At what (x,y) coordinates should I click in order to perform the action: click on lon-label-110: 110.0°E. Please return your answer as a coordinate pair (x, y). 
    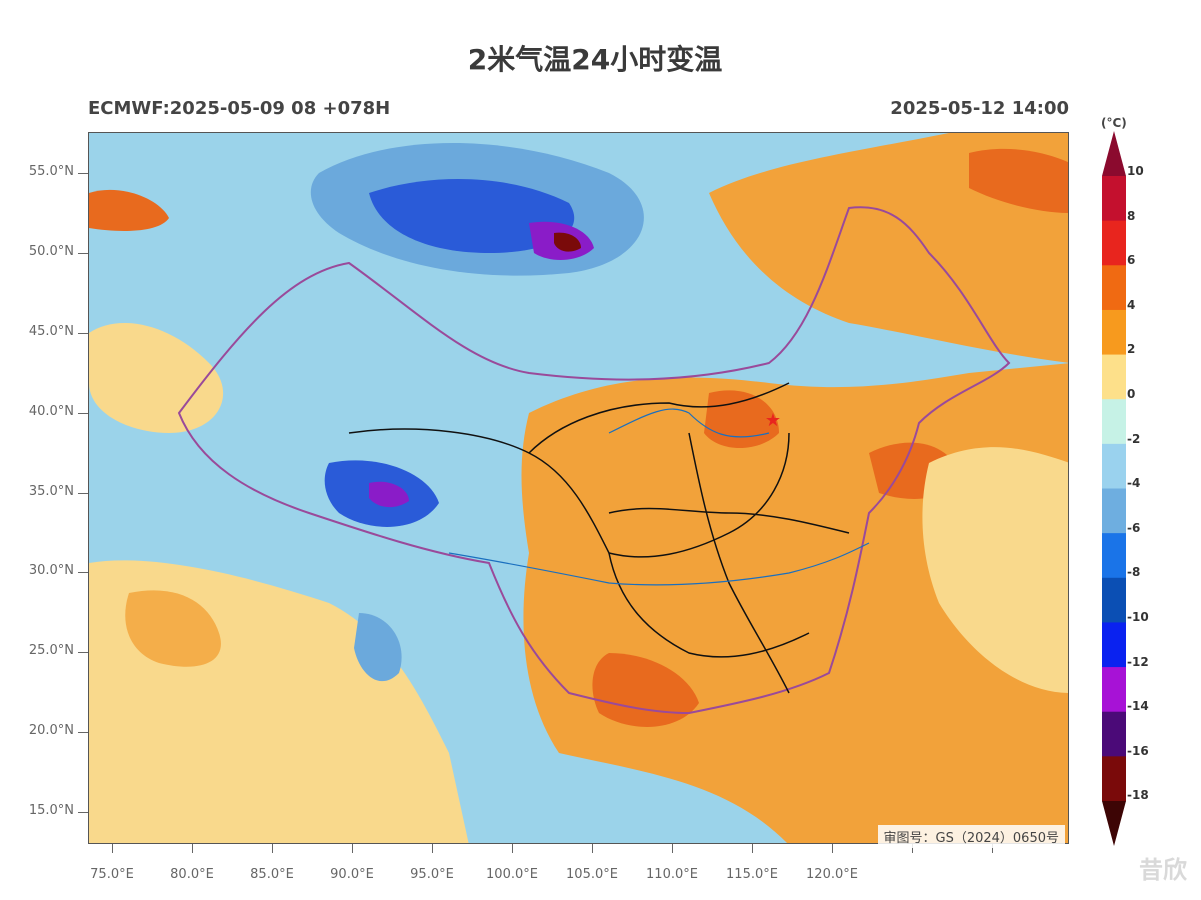
    Looking at the image, I should click on (672, 874).